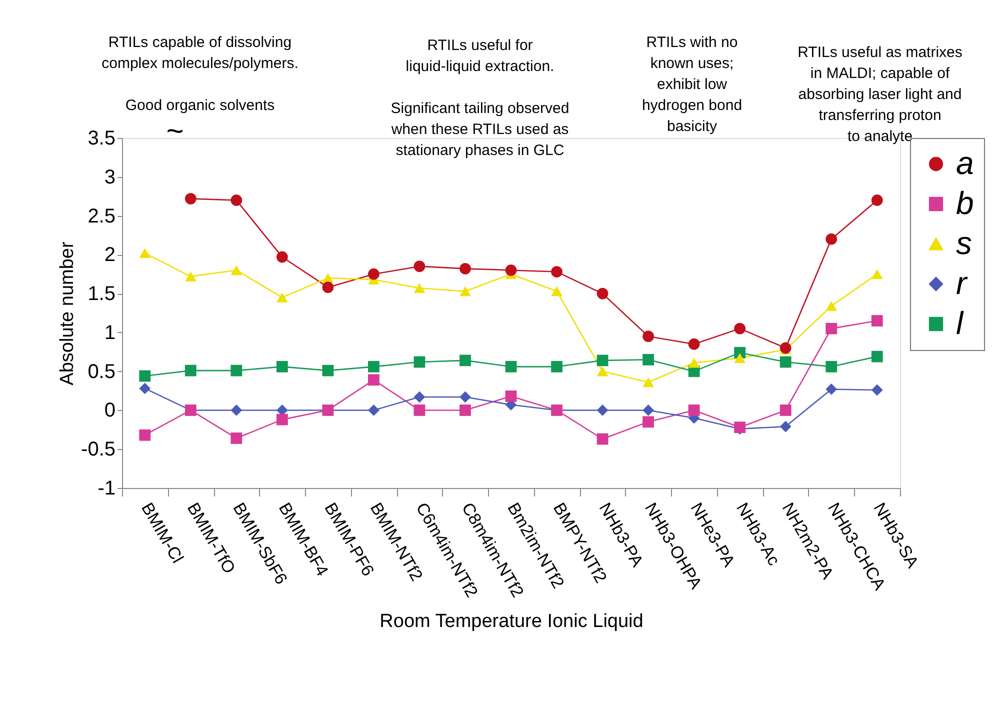 Image resolution: width=998 pixels, height=720 pixels. I want to click on legend-label: b, so click(965, 203).